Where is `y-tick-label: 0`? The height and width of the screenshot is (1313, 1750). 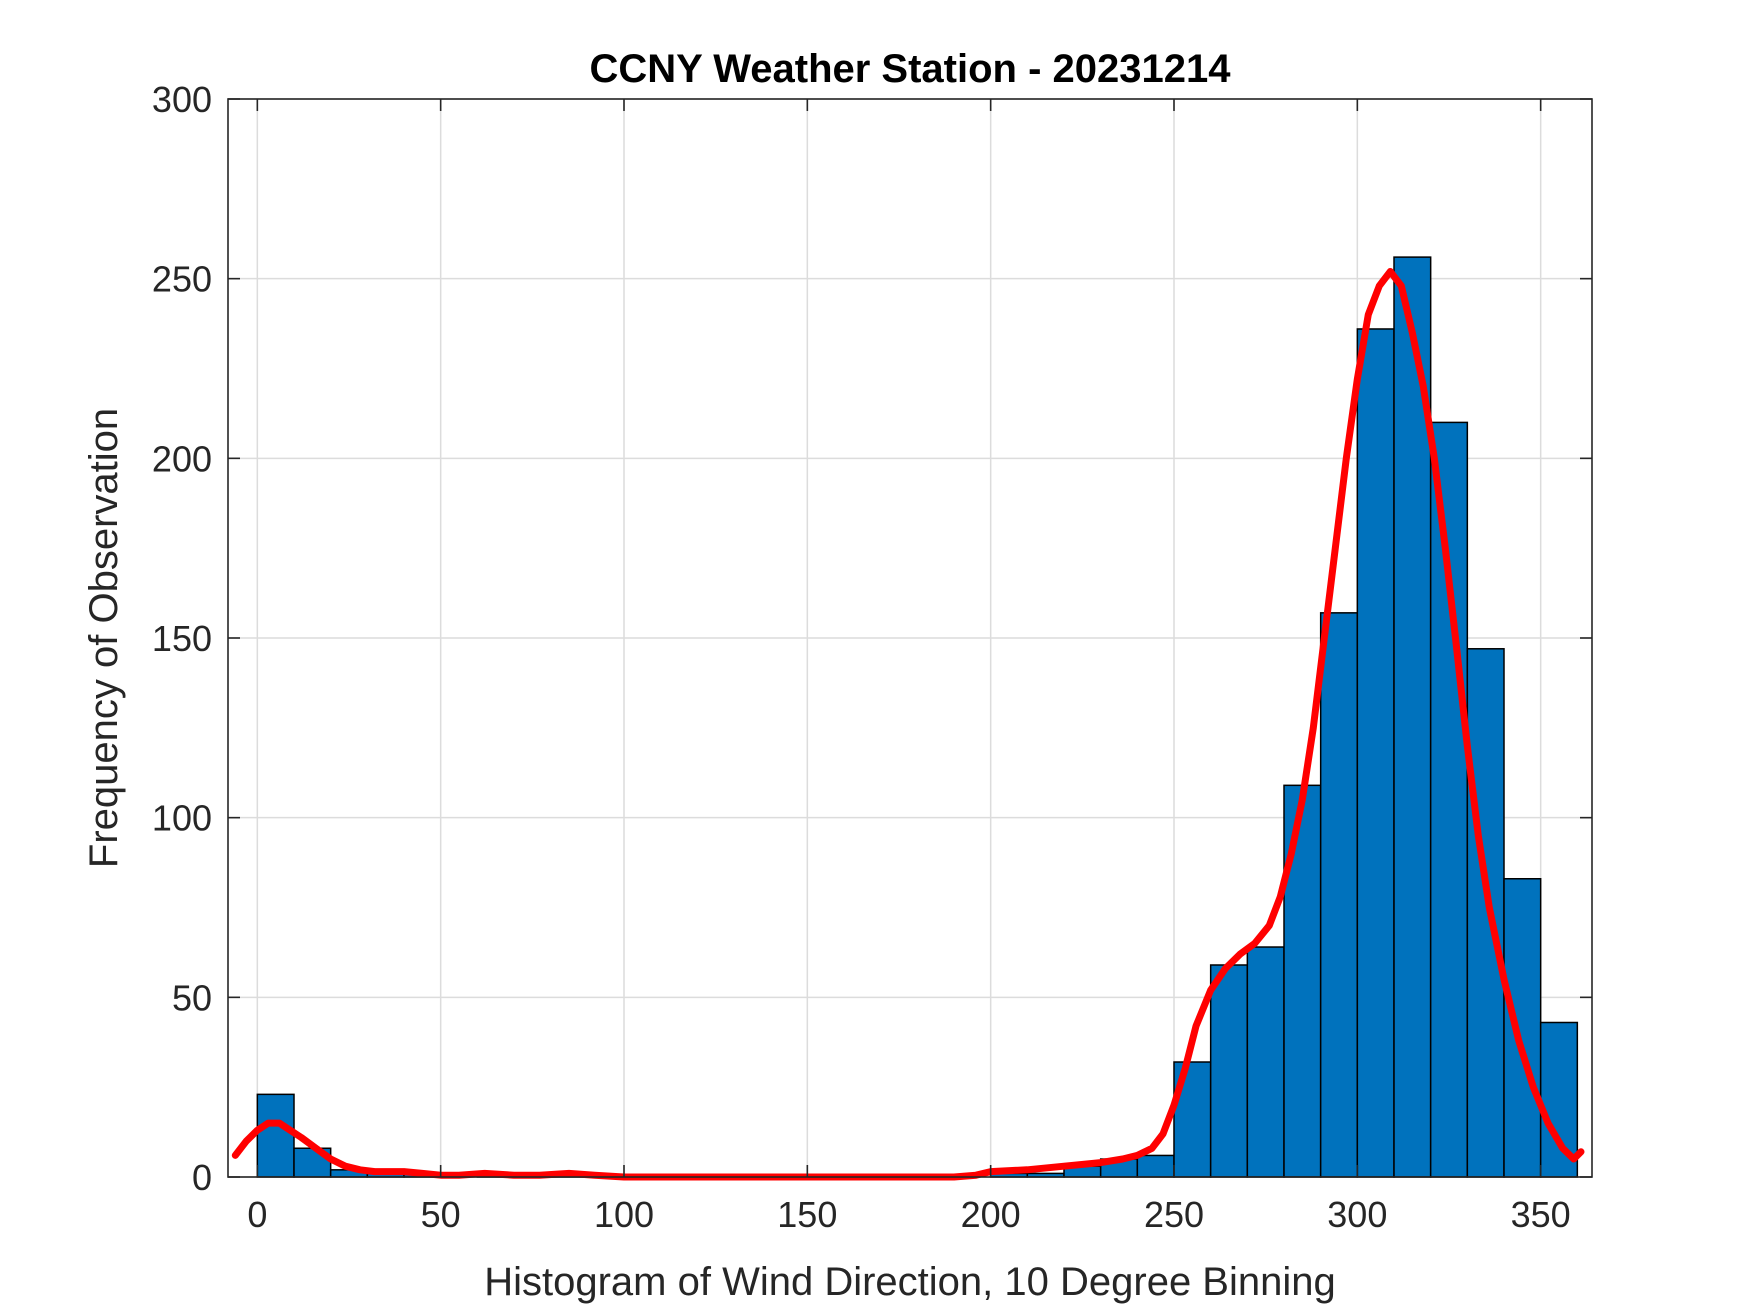 y-tick-label: 0 is located at coordinates (202, 1177).